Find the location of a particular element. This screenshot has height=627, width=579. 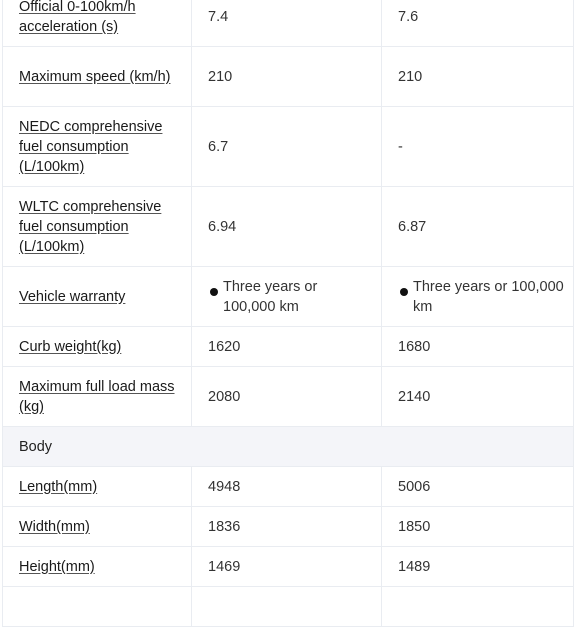

spec-value-1: 1620 is located at coordinates (286, 346).